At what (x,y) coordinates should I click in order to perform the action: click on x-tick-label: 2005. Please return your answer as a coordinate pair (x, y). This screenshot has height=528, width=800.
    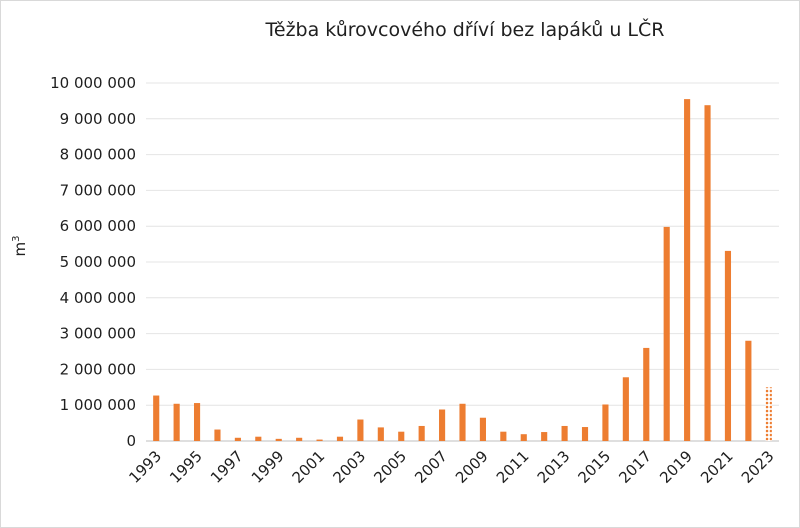
    Looking at the image, I should click on (390, 467).